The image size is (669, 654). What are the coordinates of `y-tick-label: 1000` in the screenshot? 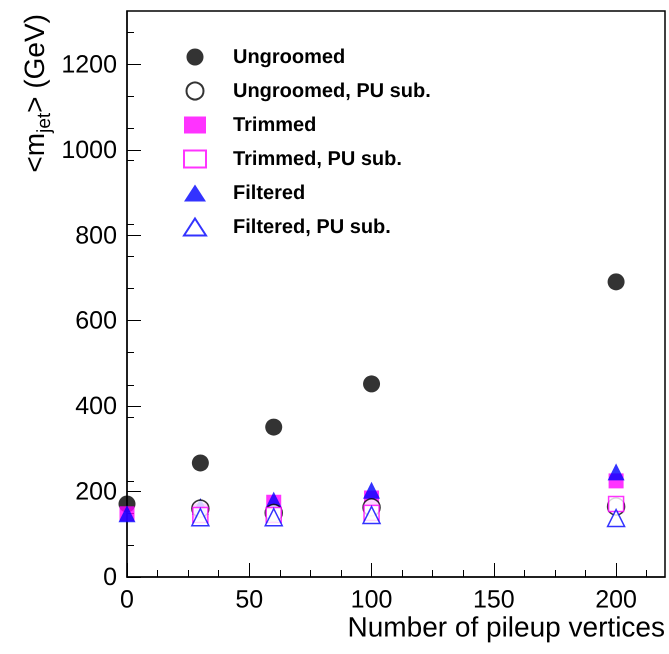 It's located at (89, 150).